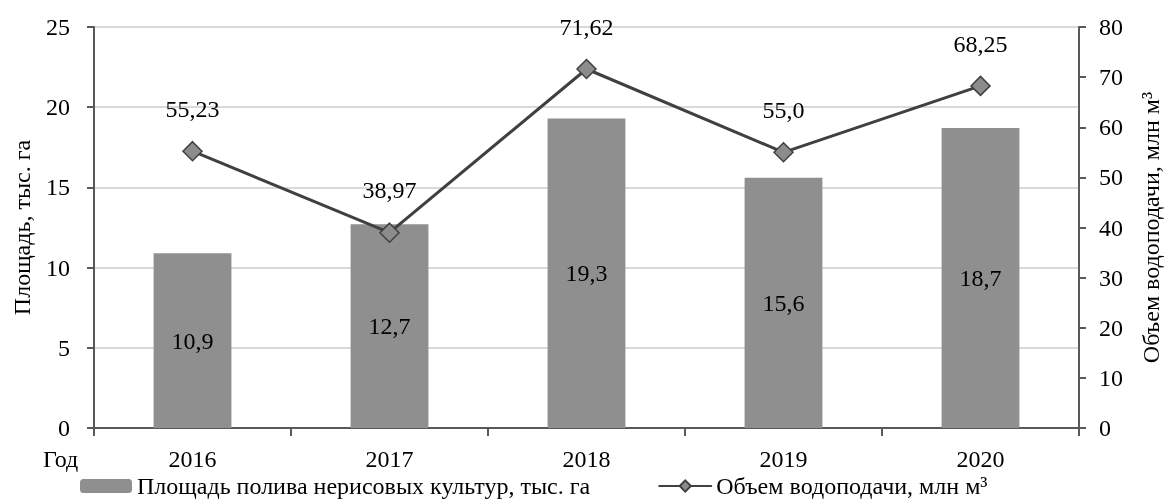 The image size is (1171, 503). What do you see at coordinates (586, 459) in the screenshot?
I see `x-tick-label: 2018` at bounding box center [586, 459].